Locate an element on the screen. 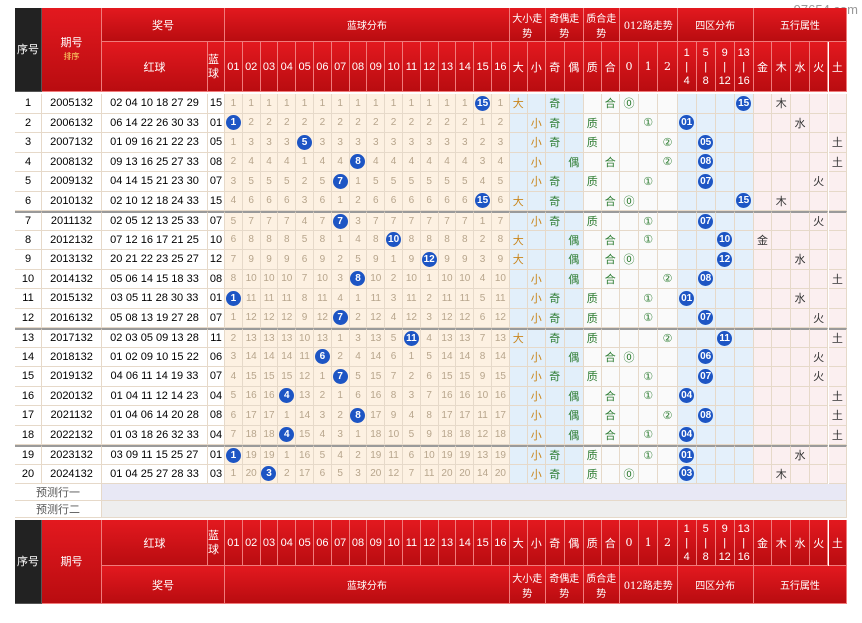 The height and width of the screenshot is (623, 862). blue-hit: 3 is located at coordinates (269, 474).